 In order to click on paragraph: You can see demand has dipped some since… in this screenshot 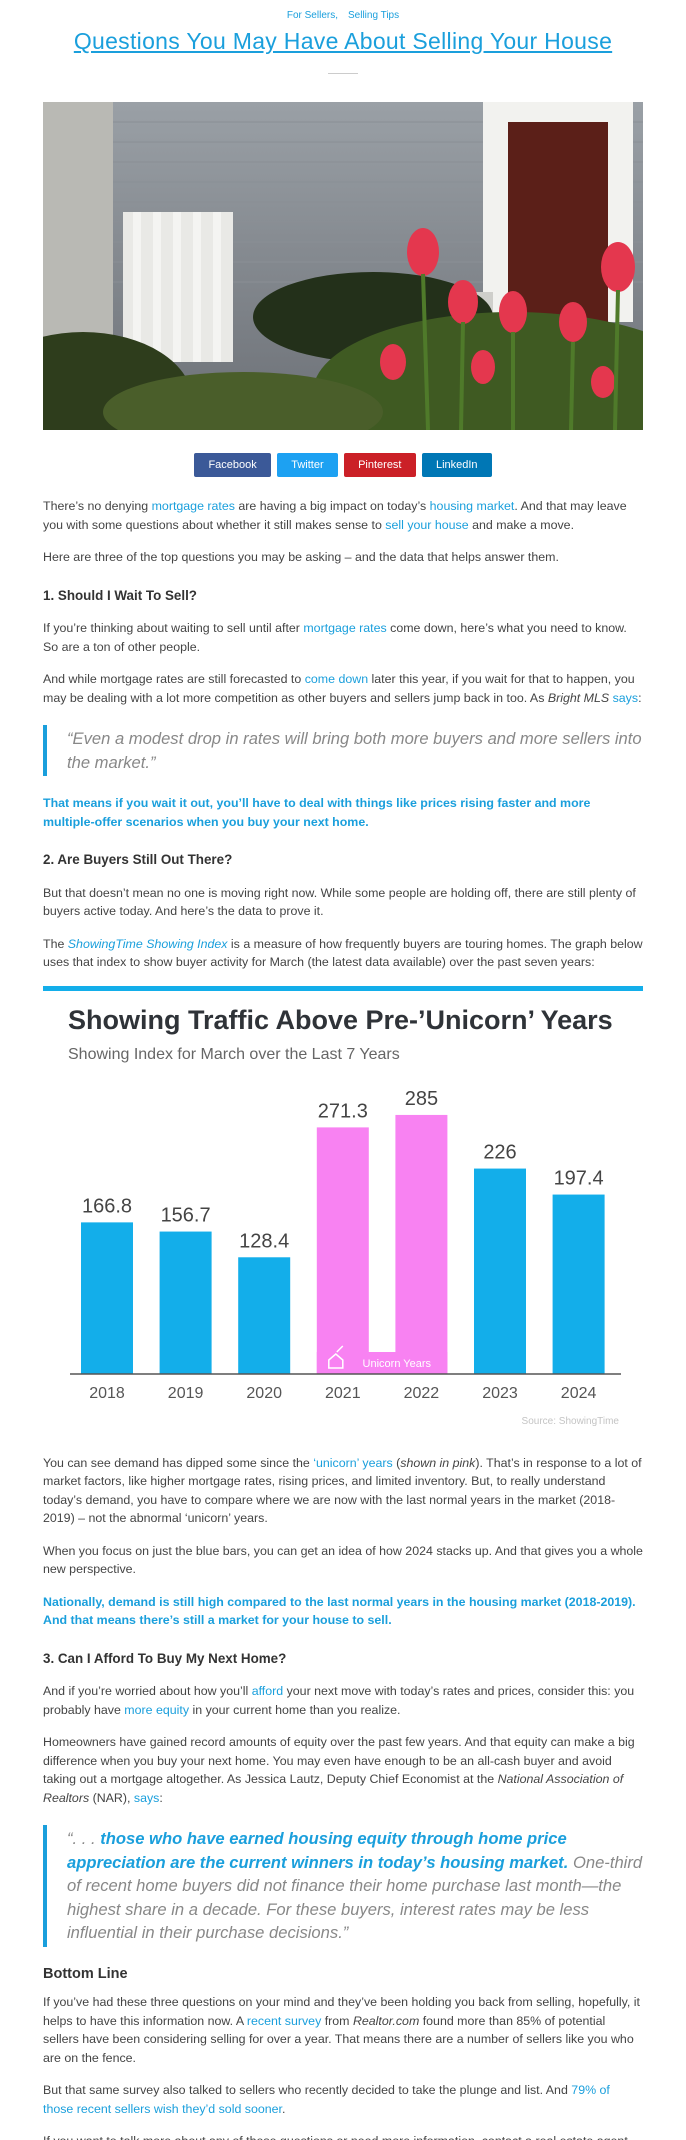, I will do `click(343, 1491)`.